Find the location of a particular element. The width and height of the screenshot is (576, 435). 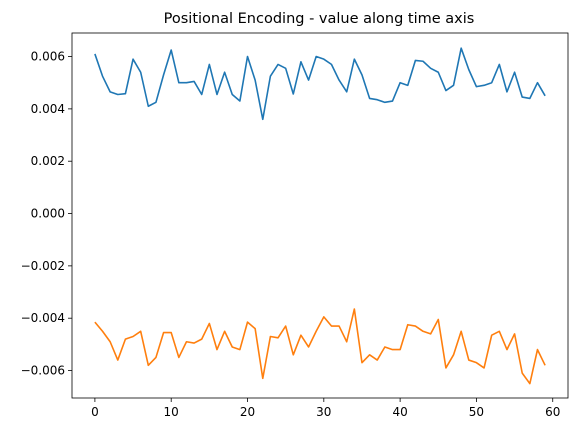

x-tick-label: 0 is located at coordinates (95, 412).